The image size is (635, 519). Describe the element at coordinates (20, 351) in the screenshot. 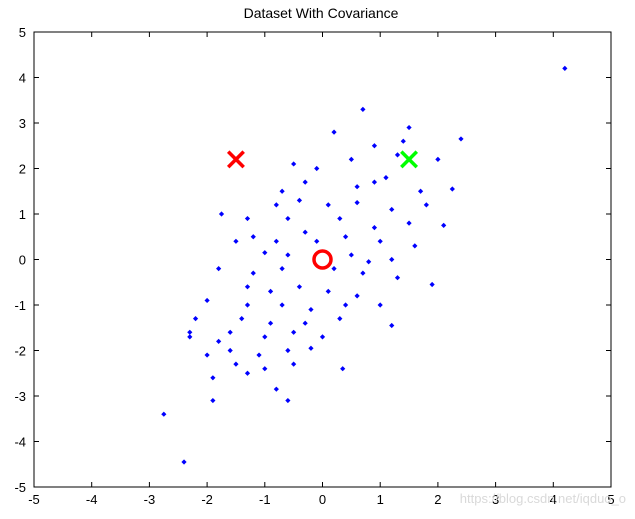

I see `y-tick-label: -2` at that location.